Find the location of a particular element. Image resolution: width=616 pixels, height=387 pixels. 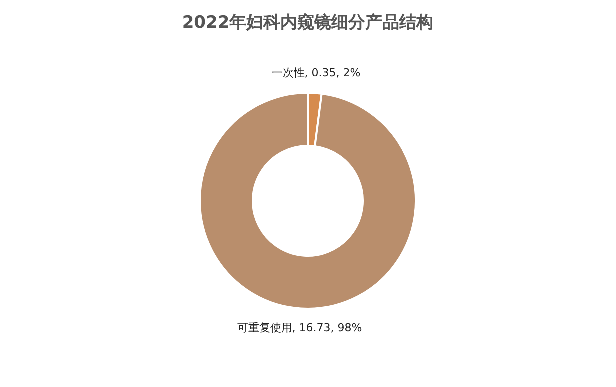

chart-title: 2022年妇科内窥镜细分产品结构 is located at coordinates (308, 23).